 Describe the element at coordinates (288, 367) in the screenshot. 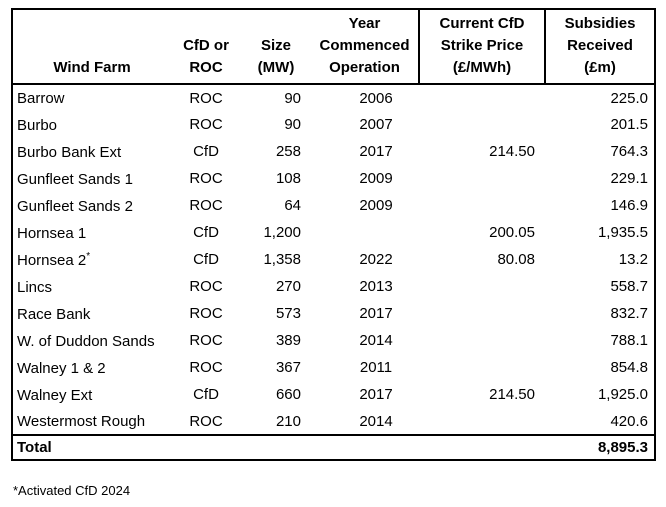

I see `size-value: 367` at that location.